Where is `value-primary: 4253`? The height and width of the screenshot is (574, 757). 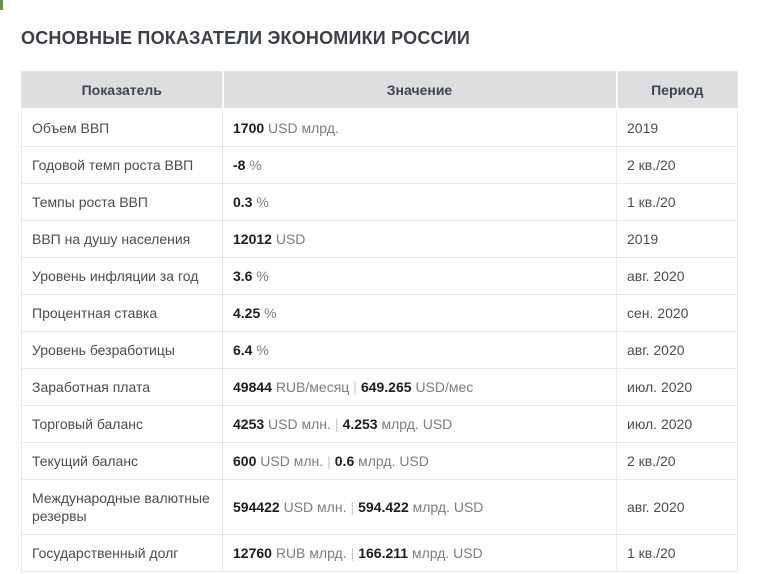
value-primary: 4253 is located at coordinates (249, 424).